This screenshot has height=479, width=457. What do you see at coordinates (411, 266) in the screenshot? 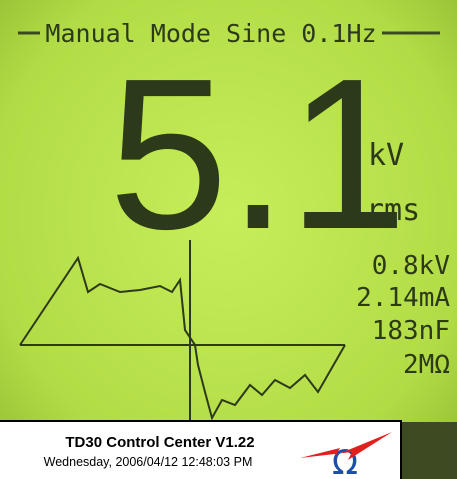
I see `reading: 0.8kV` at bounding box center [411, 266].